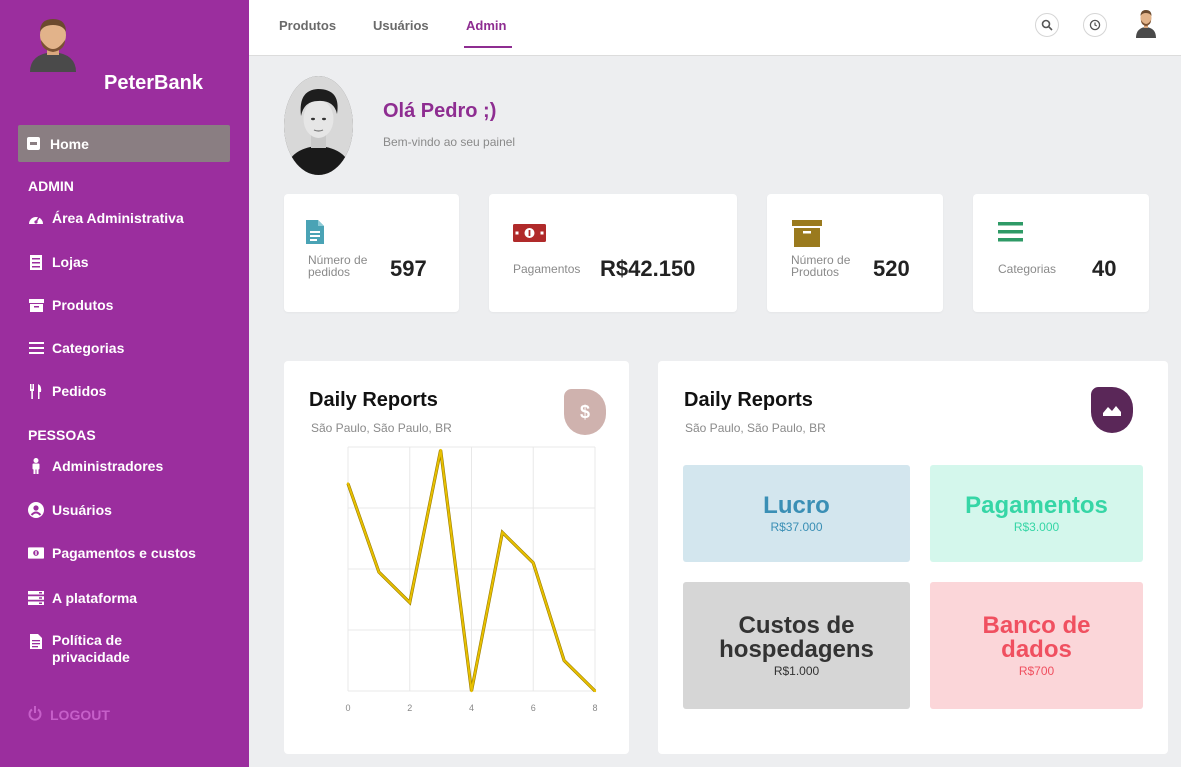 The width and height of the screenshot is (1181, 767). I want to click on brand-avatar-icon, so click(53, 45).